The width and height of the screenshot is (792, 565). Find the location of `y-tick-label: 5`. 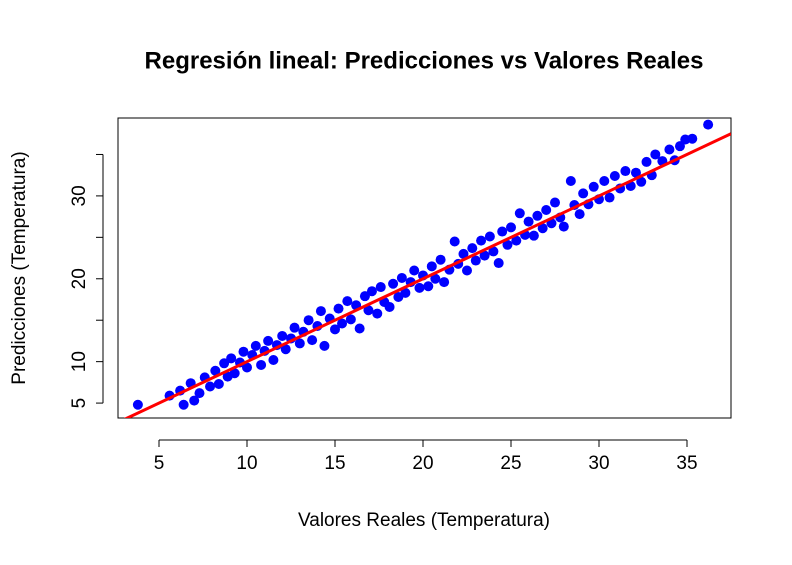

y-tick-label: 5 is located at coordinates (79, 403).